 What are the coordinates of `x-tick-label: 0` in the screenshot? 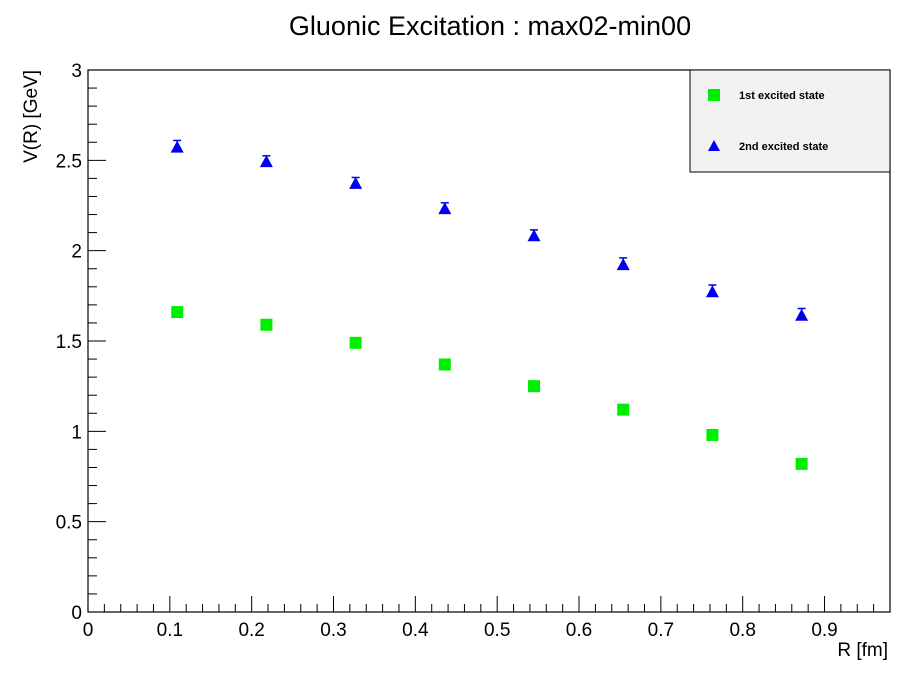 It's located at (88, 630).